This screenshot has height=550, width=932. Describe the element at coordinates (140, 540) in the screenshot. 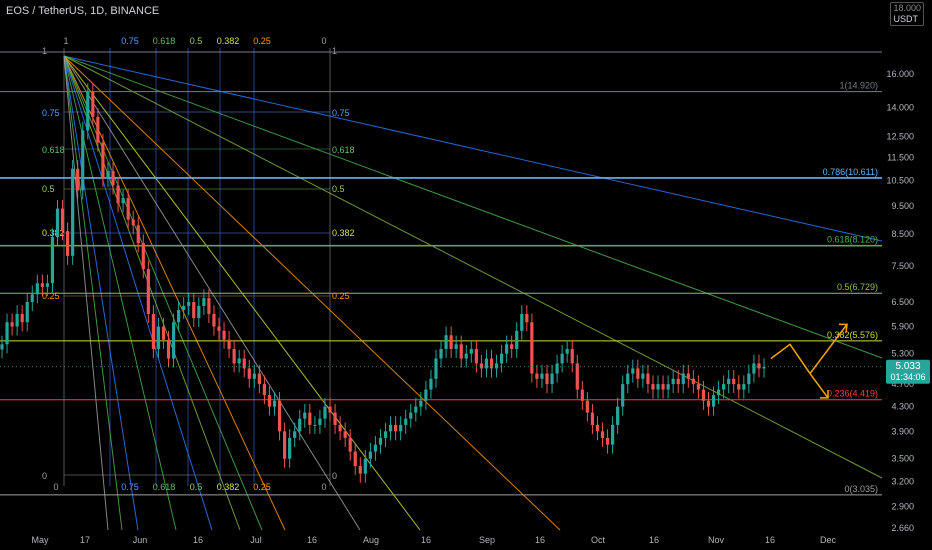

I see `time-tick-label: Jun` at that location.